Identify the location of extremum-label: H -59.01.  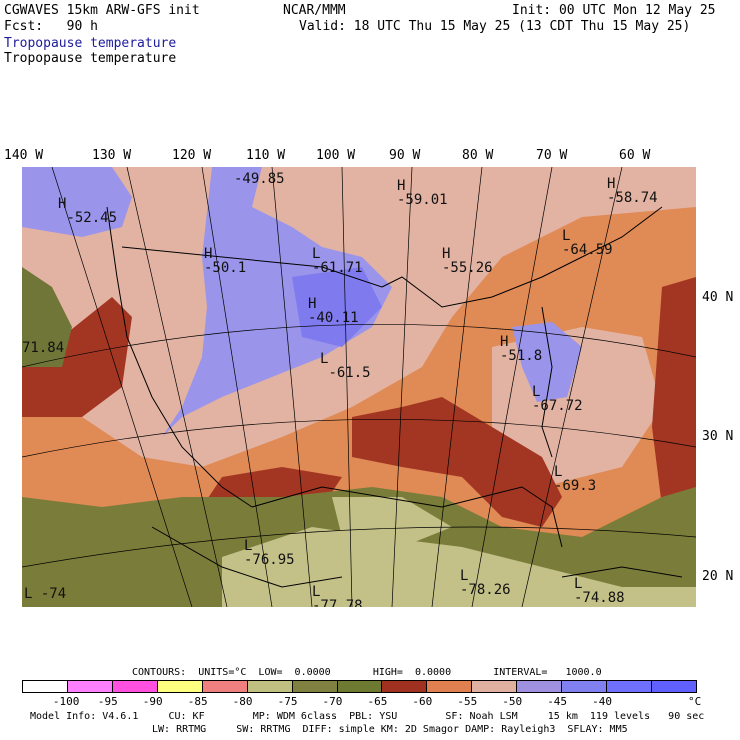
(422, 193).